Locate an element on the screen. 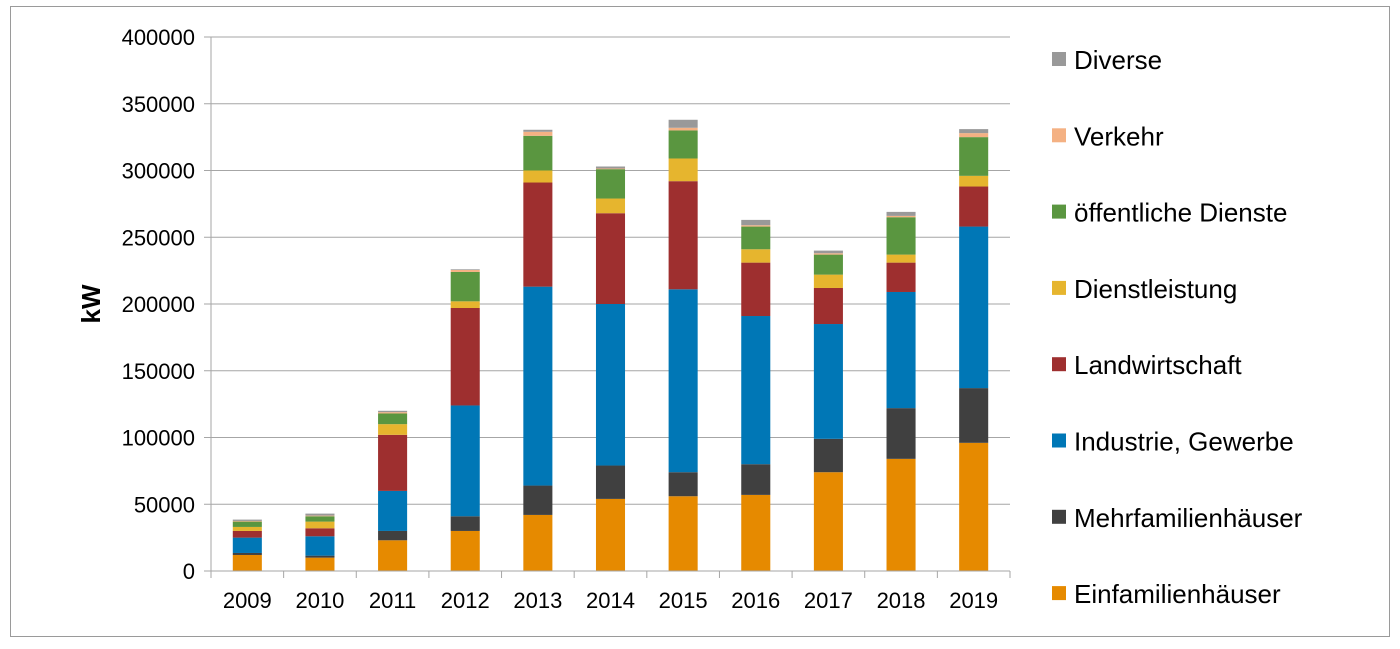 The height and width of the screenshot is (649, 1400). x-tick-label: 2012 is located at coordinates (465, 600).